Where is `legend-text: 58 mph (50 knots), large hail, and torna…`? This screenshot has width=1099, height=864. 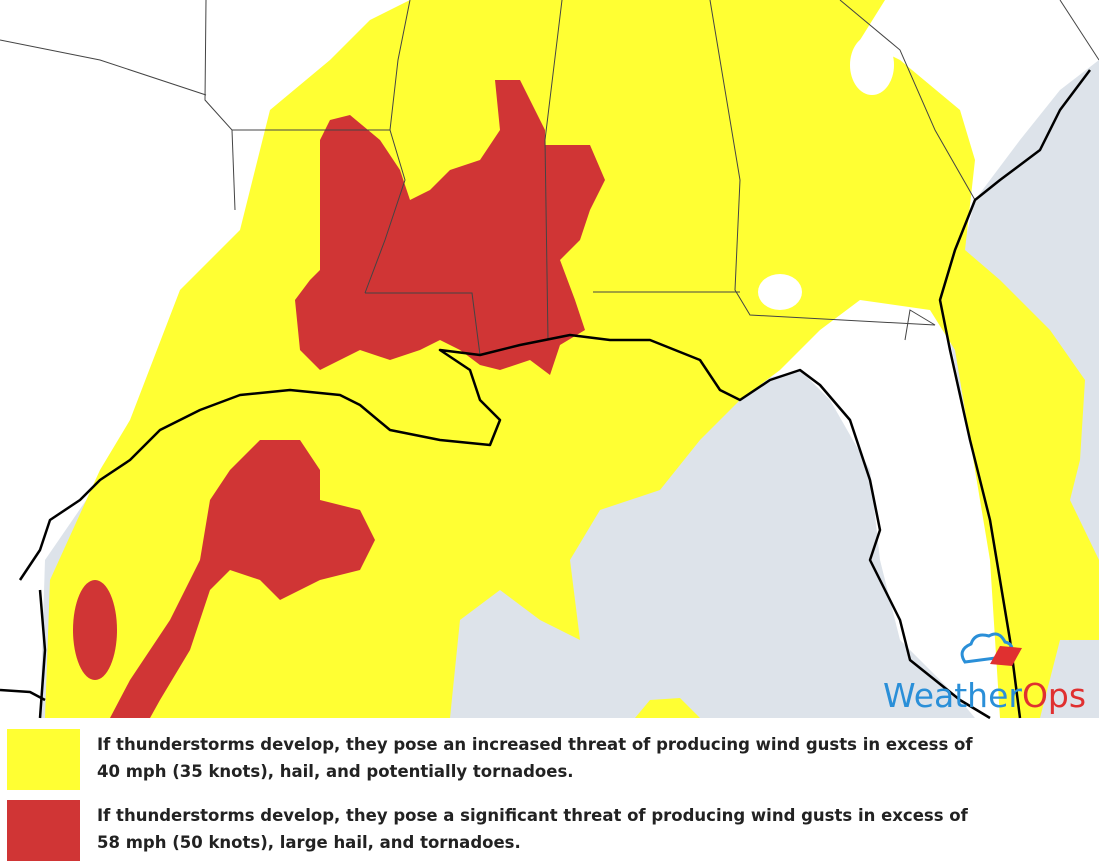 legend-text: 58 mph (50 knots), large hail, and torna… is located at coordinates (309, 842).